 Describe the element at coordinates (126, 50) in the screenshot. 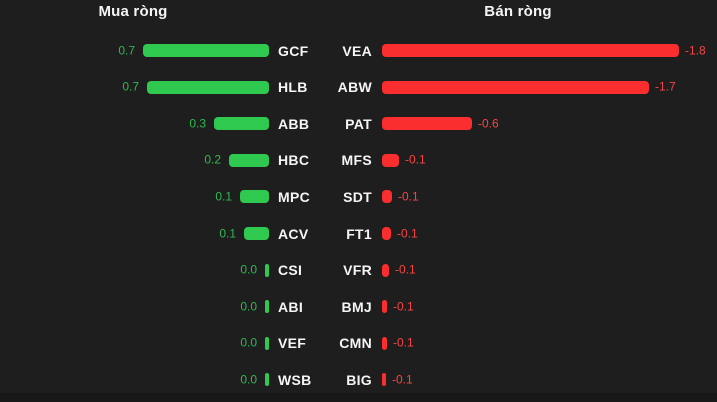

I see `buy-value-GCF: 0.7` at that location.